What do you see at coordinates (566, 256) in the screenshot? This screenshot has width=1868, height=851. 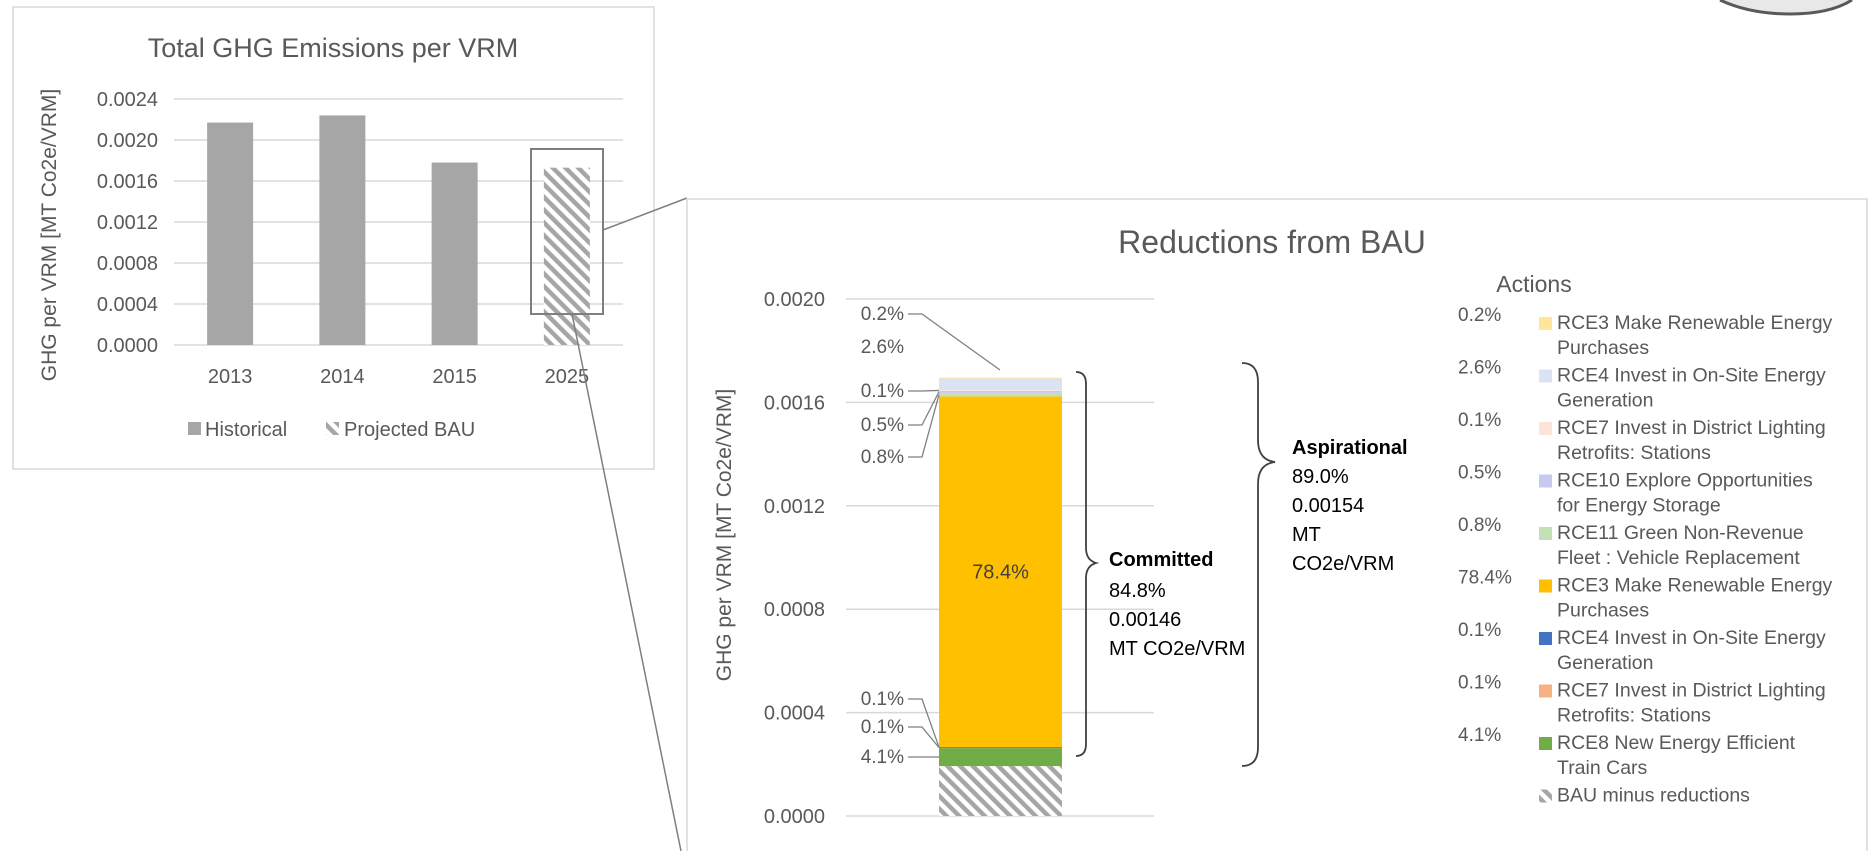 I see `left-bar-projected` at bounding box center [566, 256].